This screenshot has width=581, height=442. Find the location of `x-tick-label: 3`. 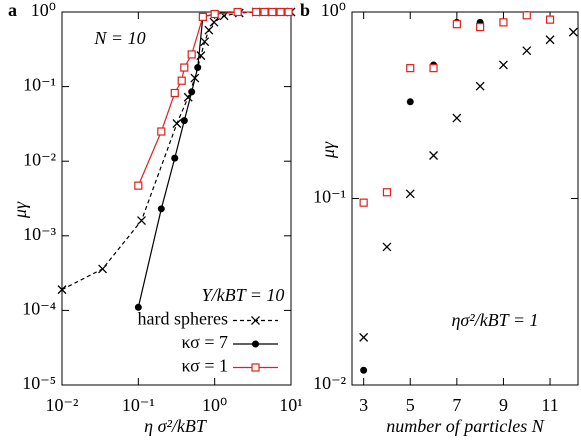

x-tick-label: 3 is located at coordinates (363, 405).